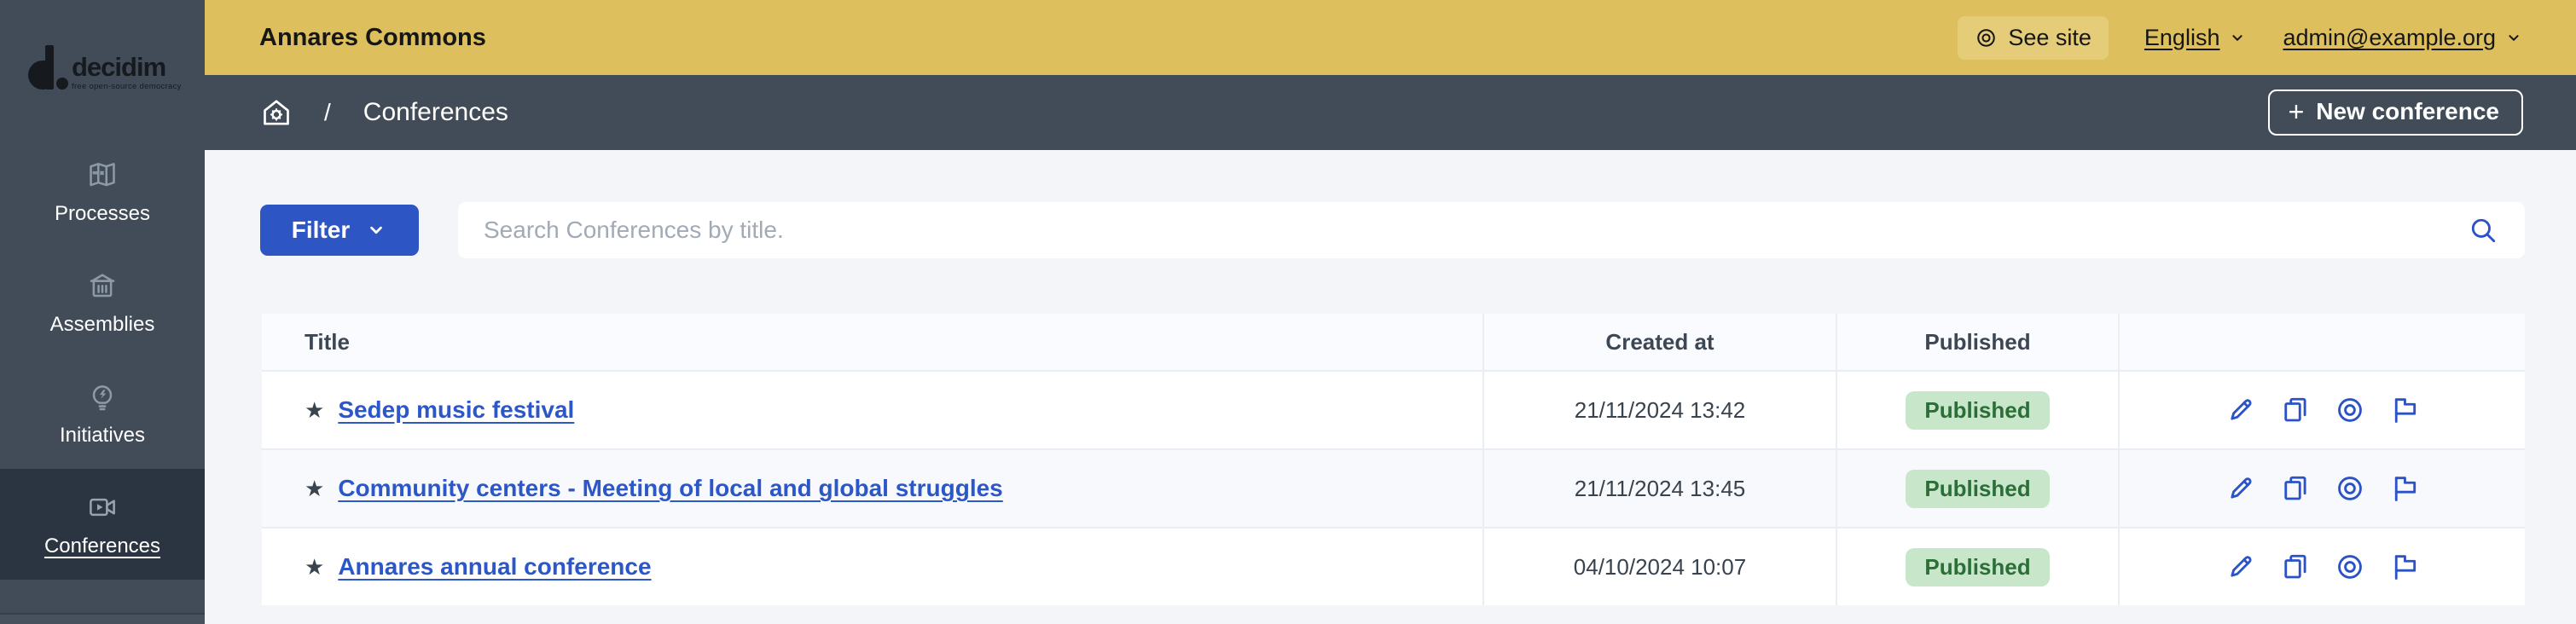 The width and height of the screenshot is (2576, 624). I want to click on header-actions, so click(2321, 342).